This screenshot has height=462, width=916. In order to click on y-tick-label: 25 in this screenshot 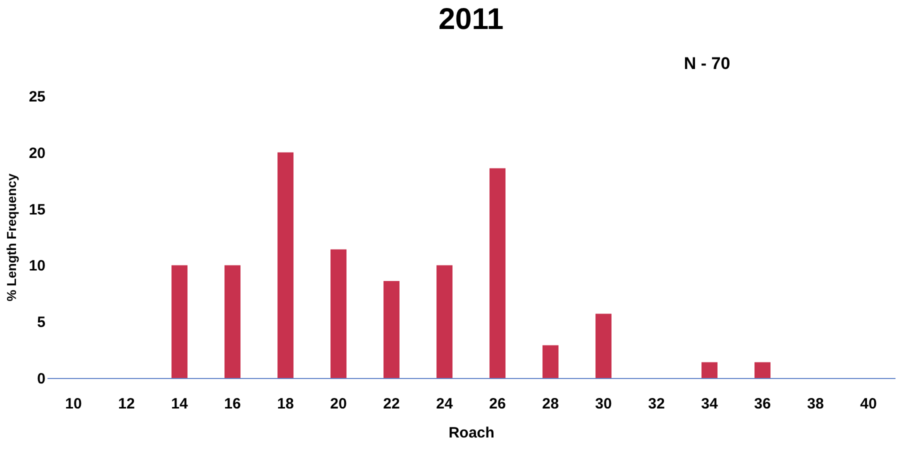, I will do `click(37, 97)`.